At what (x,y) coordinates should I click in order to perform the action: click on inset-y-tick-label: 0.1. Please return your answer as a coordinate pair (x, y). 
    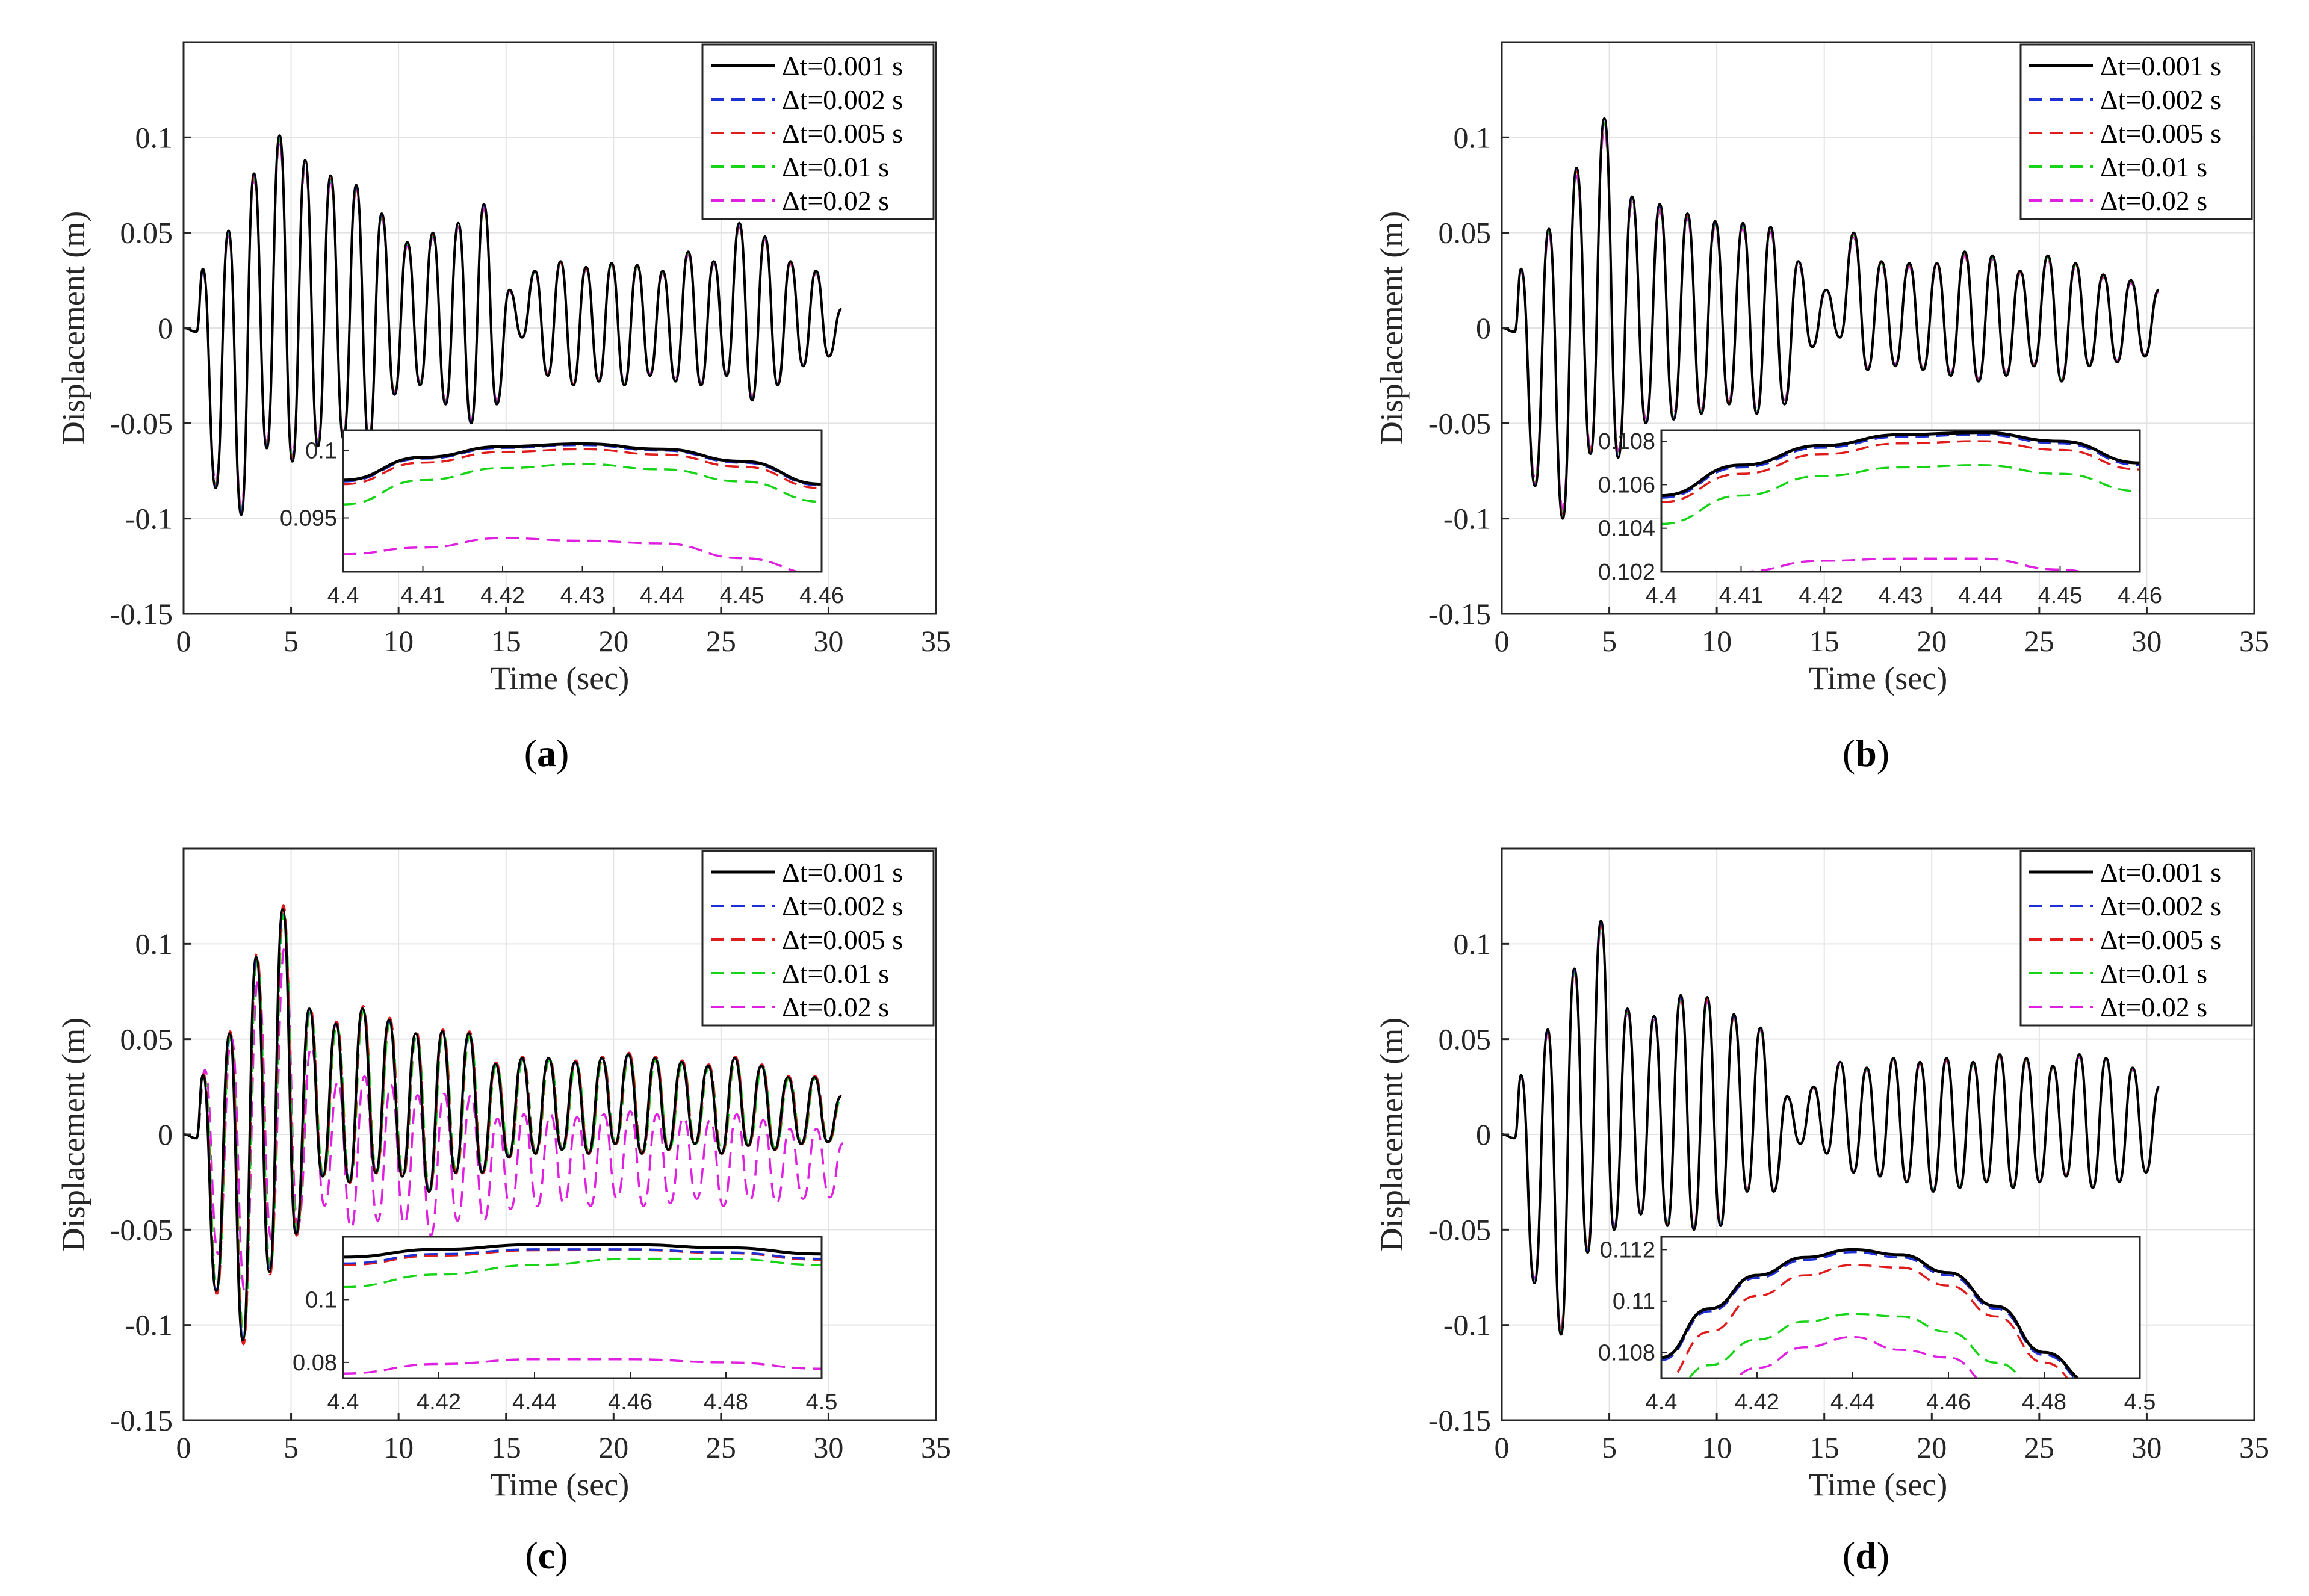
    Looking at the image, I should click on (321, 451).